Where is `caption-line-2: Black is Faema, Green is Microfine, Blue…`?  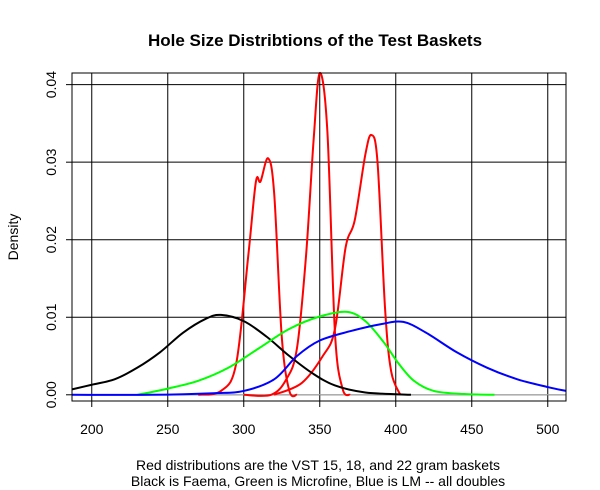 caption-line-2: Black is Faema, Green is Microfine, Blue… is located at coordinates (318, 481).